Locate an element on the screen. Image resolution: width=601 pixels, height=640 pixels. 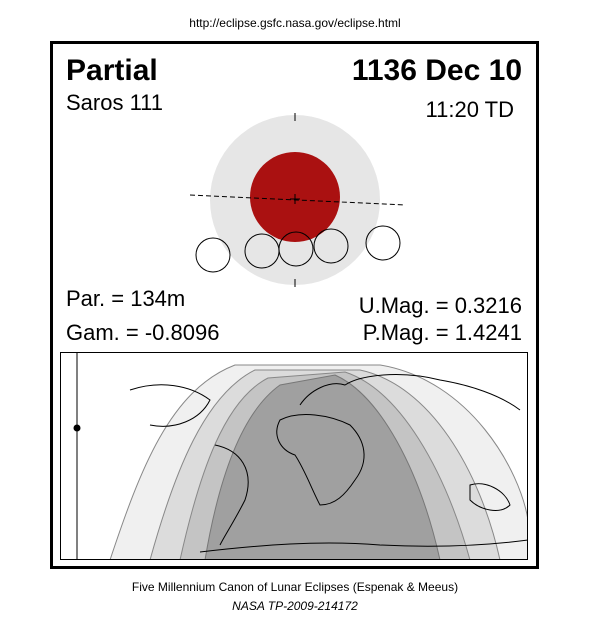
saros: Saros 111 is located at coordinates (114, 102).